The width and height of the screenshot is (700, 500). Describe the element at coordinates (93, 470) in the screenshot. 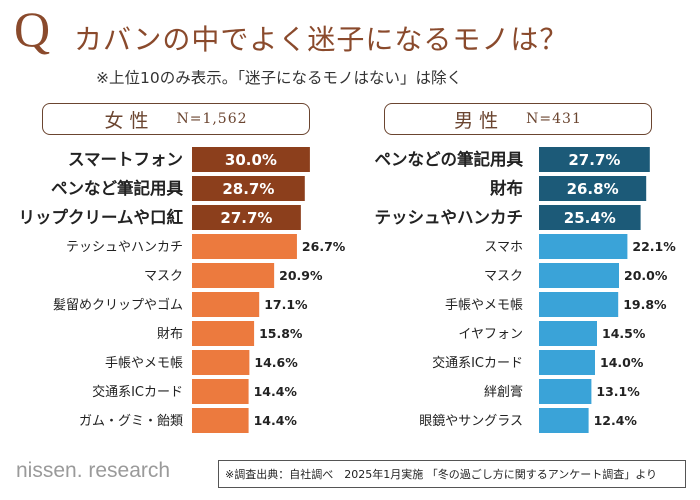

I see `brand-logo: nissen. research` at that location.